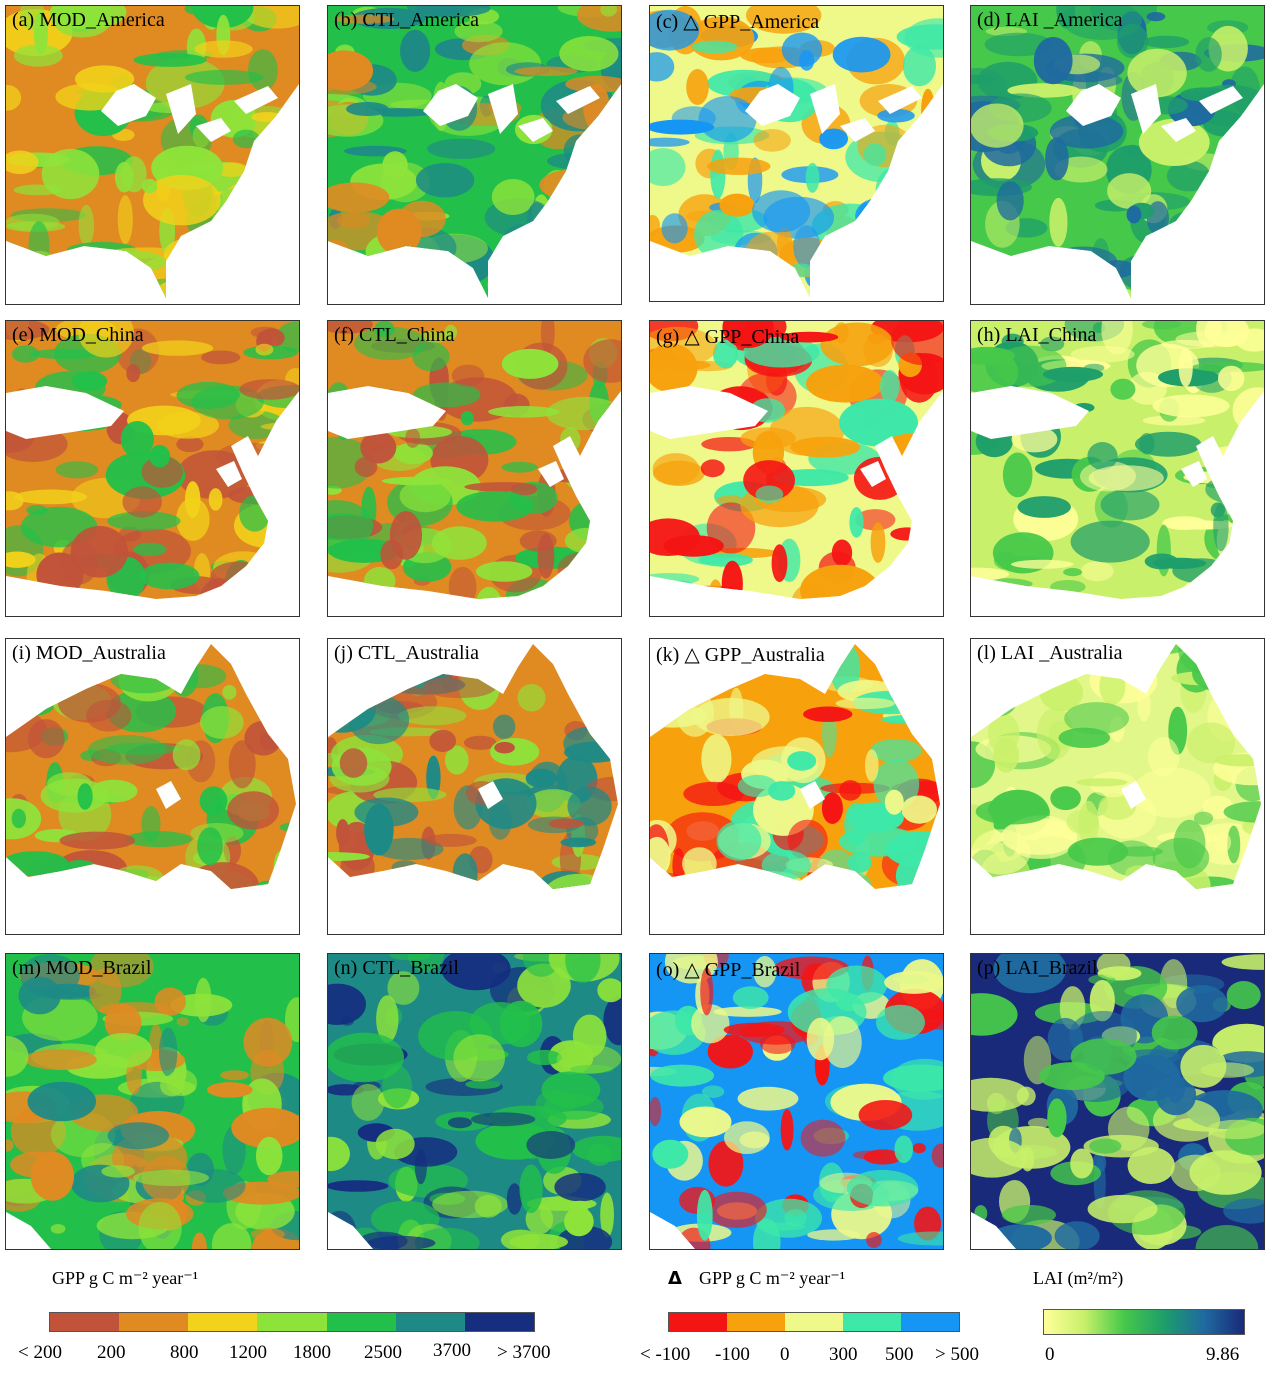 The width and height of the screenshot is (1269, 1381). I want to click on panel-label: (l) LAI _Australia, so click(1050, 653).